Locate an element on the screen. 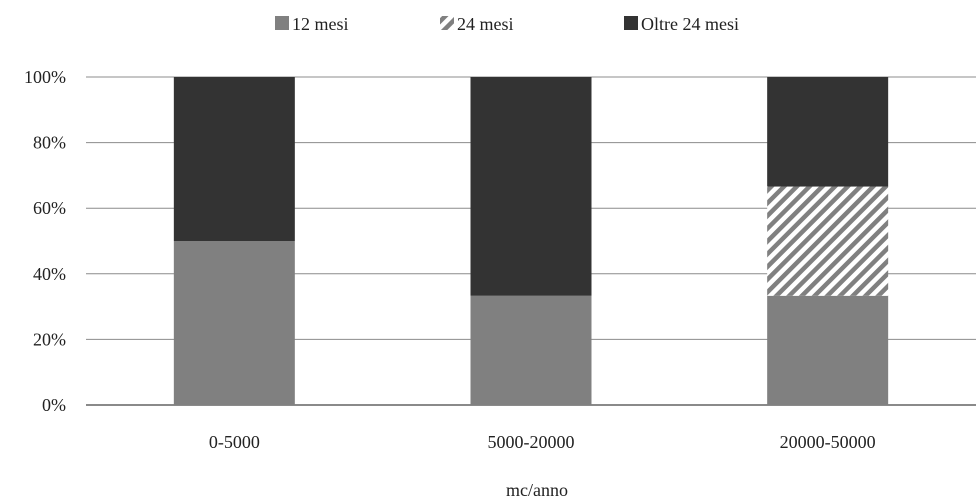 This screenshot has width=976, height=500. x-axis-label: mc/anno is located at coordinates (537, 490).